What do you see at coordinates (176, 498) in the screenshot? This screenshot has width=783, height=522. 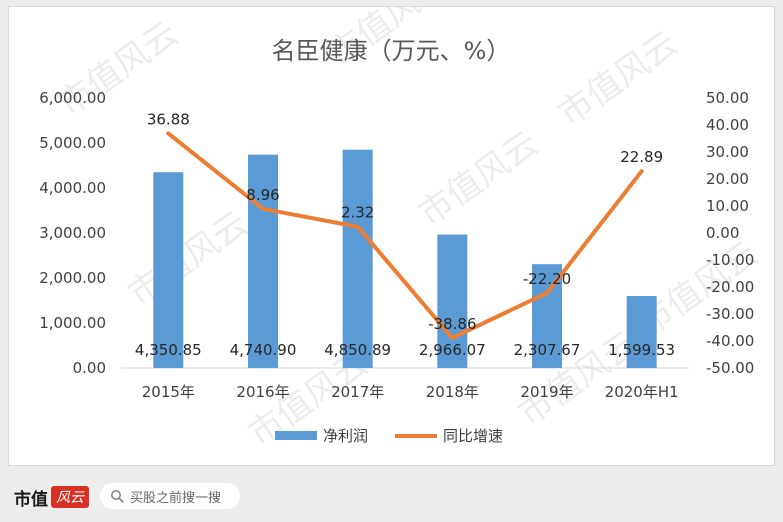 I see `search-placeholder: 买股之前搜一搜` at bounding box center [176, 498].